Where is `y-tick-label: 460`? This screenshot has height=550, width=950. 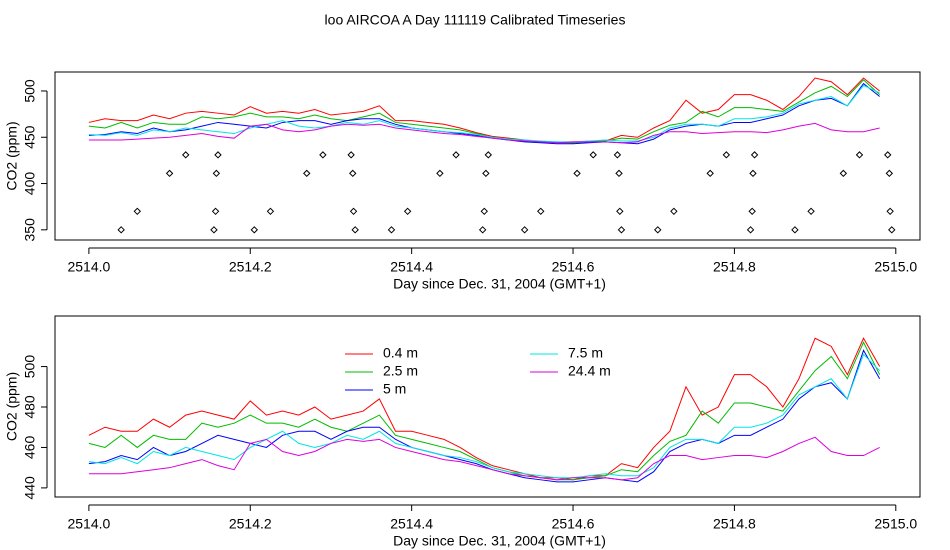
y-tick-label: 460 is located at coordinates (30, 448).